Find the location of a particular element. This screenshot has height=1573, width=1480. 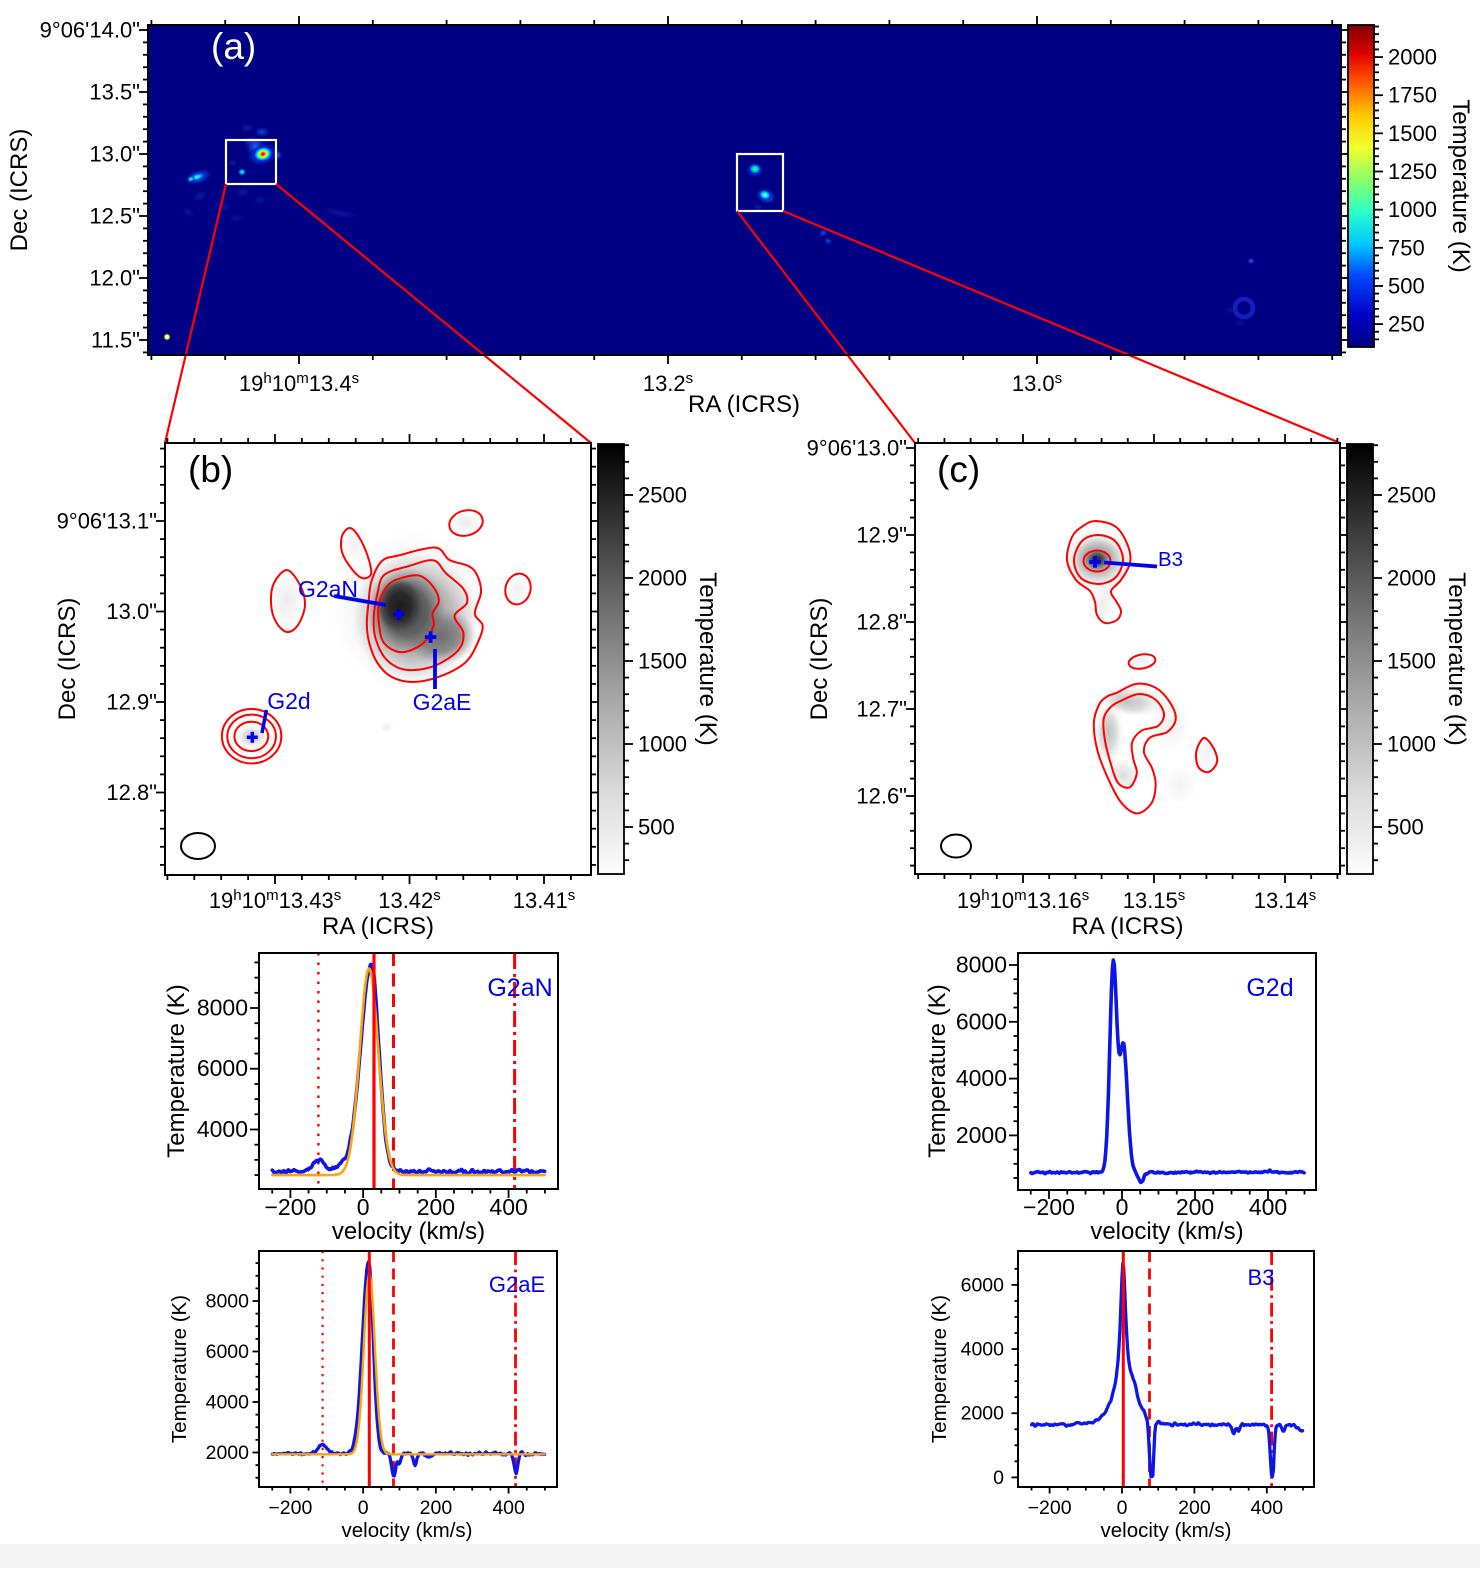

svg-text: 12.6" is located at coordinates (881, 796).